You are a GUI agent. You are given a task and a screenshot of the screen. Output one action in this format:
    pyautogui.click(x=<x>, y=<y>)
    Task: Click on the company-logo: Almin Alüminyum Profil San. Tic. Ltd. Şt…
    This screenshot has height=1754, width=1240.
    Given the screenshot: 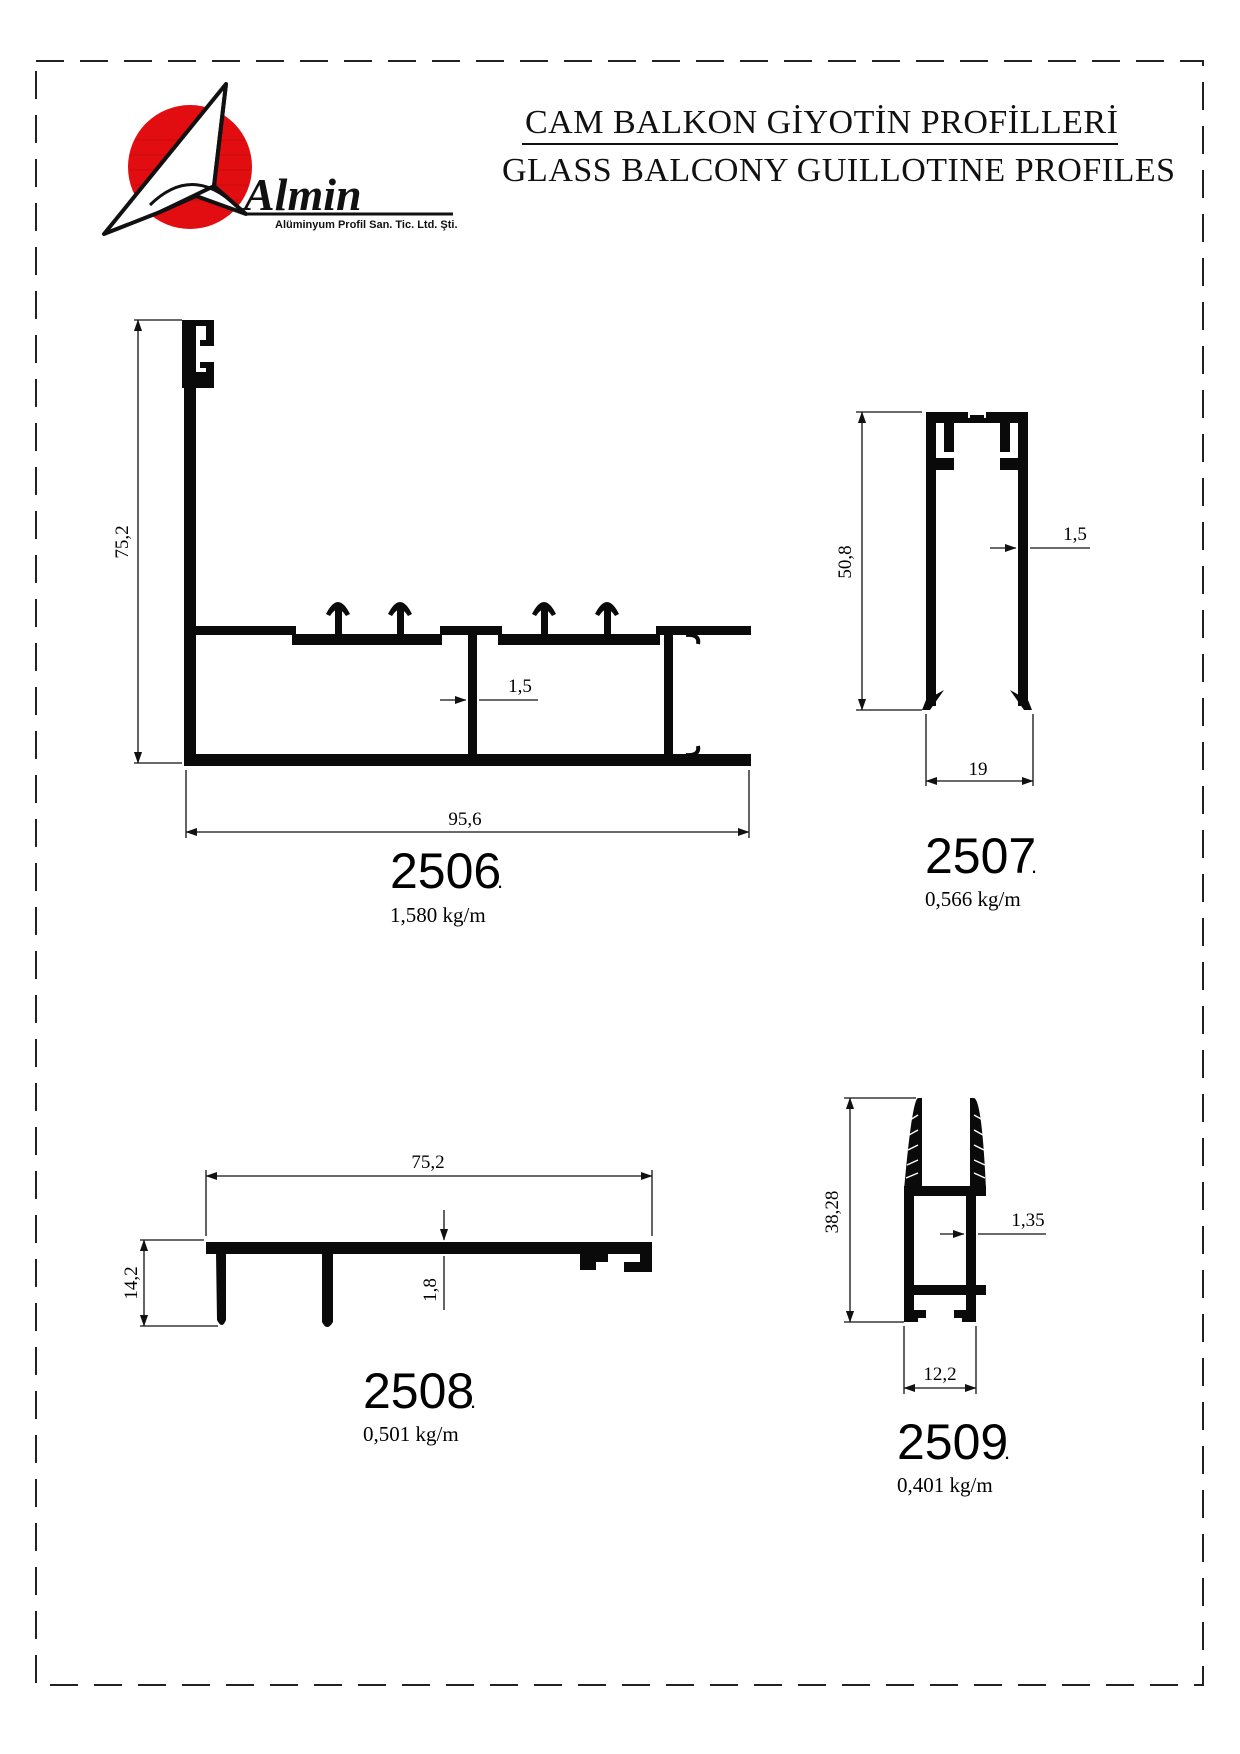 What is the action you would take?
    pyautogui.click(x=280, y=159)
    